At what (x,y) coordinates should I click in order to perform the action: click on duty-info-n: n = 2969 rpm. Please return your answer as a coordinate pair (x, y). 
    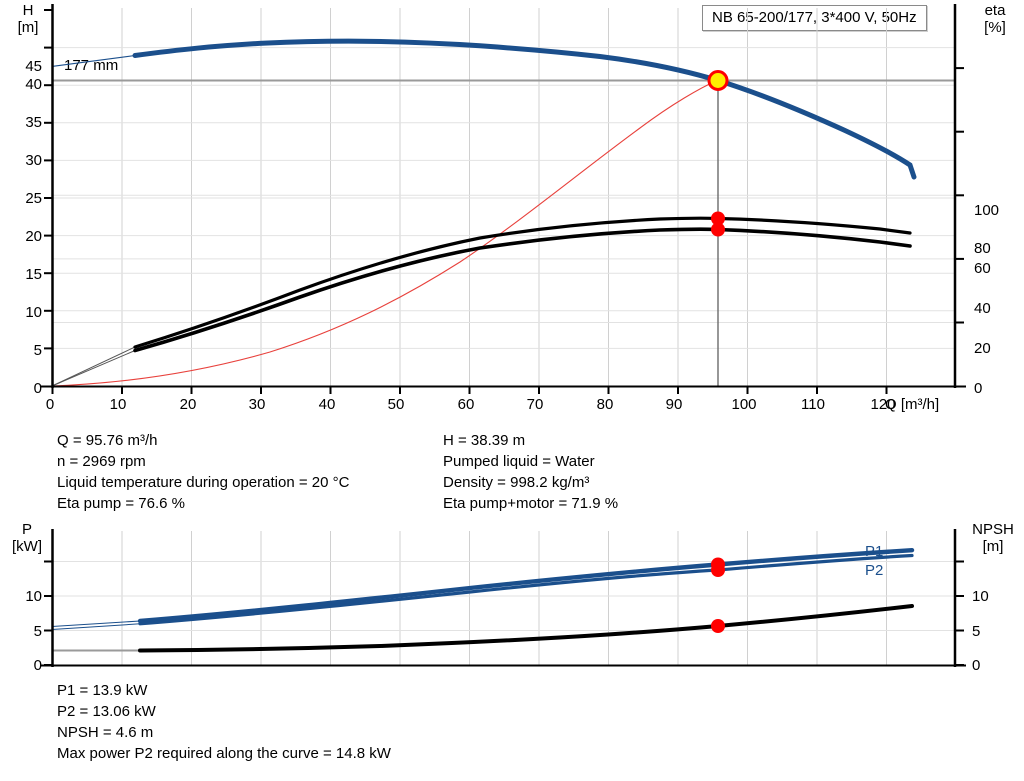
    Looking at the image, I should click on (101, 461).